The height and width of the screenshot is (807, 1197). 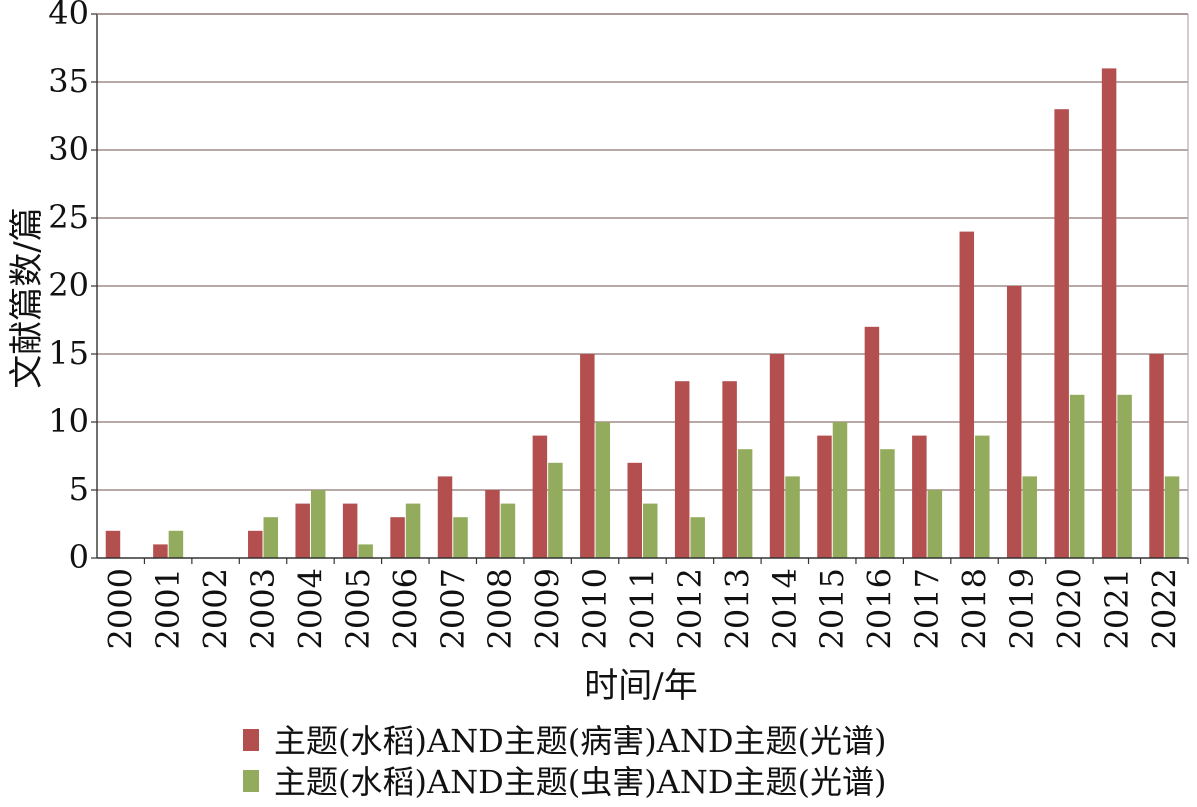 What do you see at coordinates (68, 285) in the screenshot?
I see `y-tick-label: 20` at bounding box center [68, 285].